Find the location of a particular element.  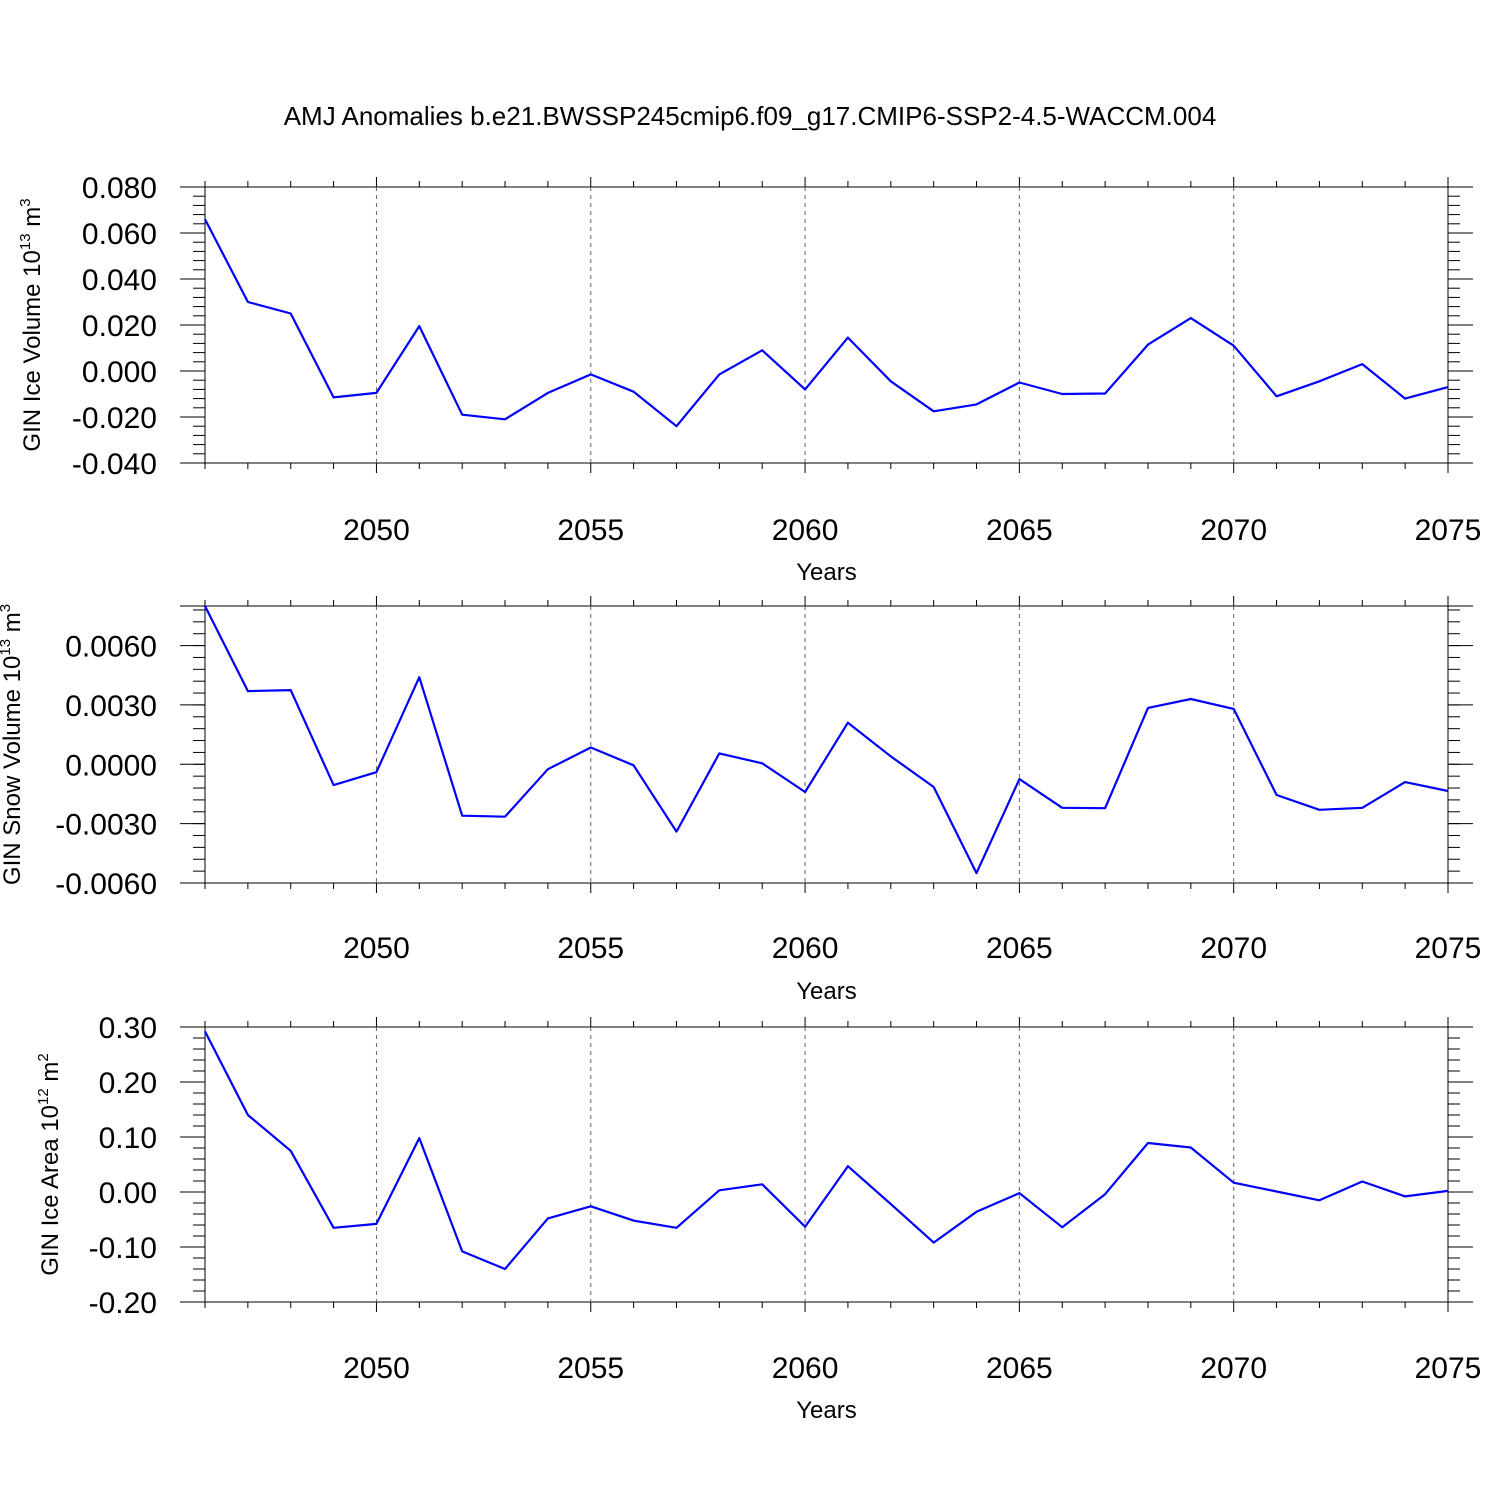

y-tick-label: 0.0030 is located at coordinates (111, 706).